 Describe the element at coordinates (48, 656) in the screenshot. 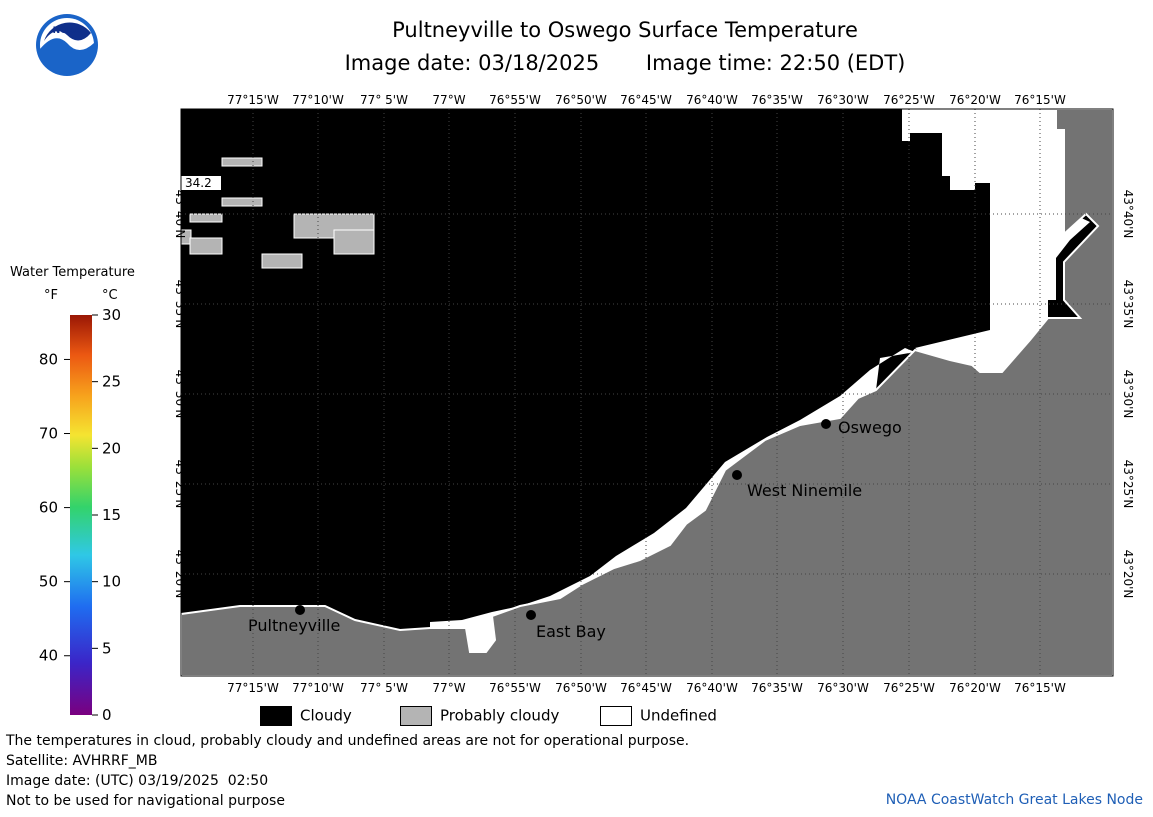

I see `f-tick-label: 40` at that location.